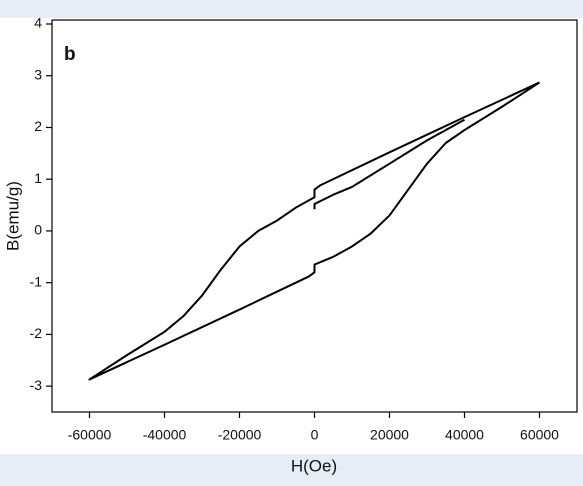 Image resolution: width=583 pixels, height=486 pixels. I want to click on y-tick-label: 2, so click(38, 126).